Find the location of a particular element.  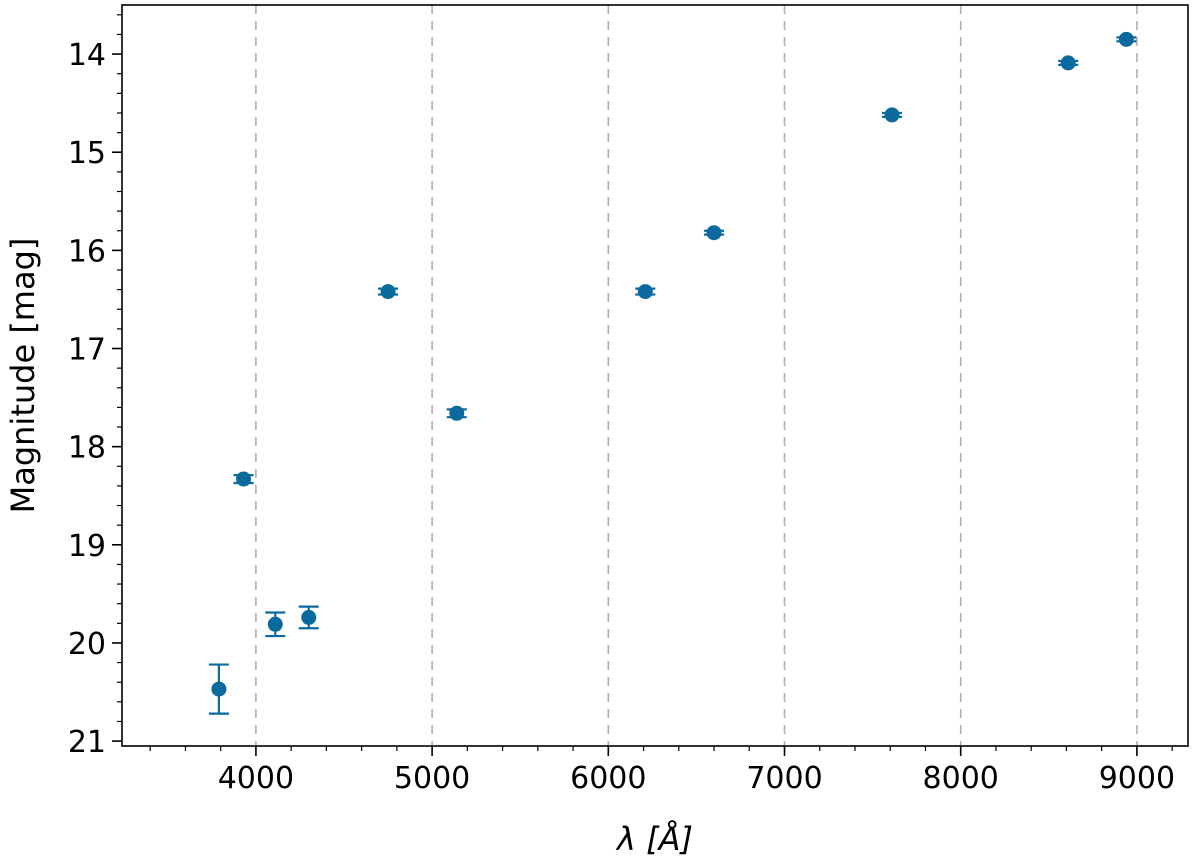

y-tick-label: 21 is located at coordinates (87, 742).